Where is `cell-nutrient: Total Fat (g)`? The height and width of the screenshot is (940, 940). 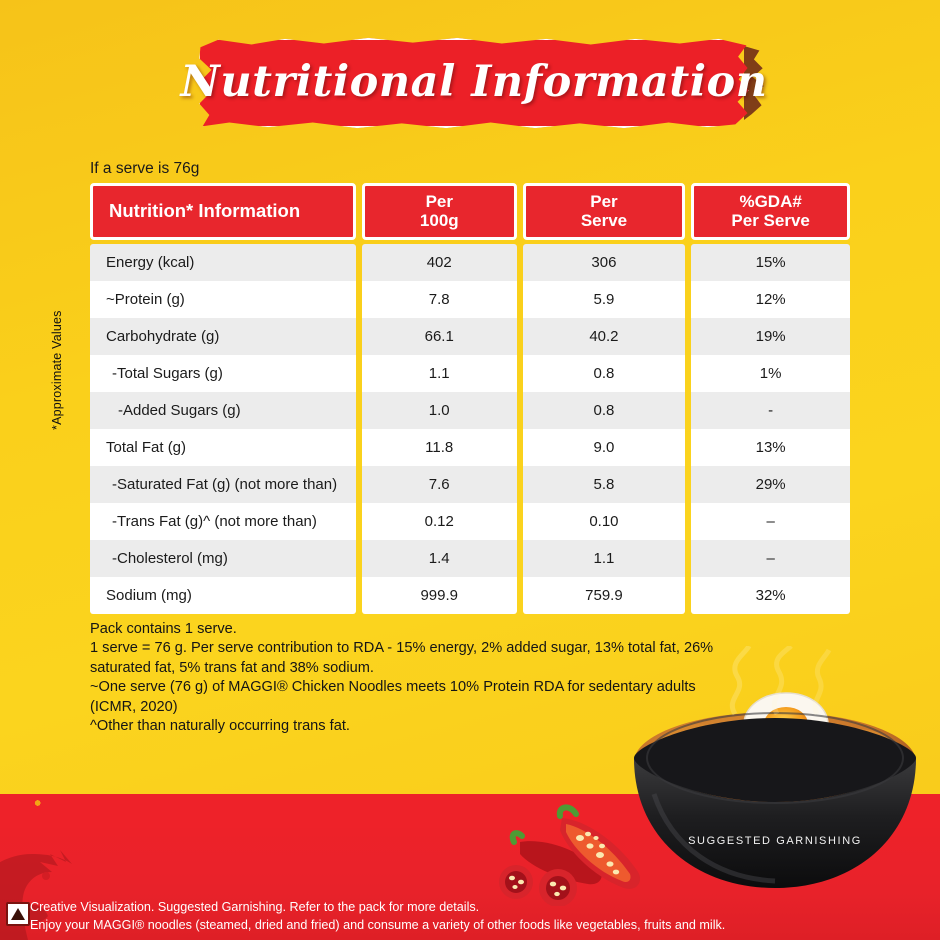 cell-nutrient: Total Fat (g) is located at coordinates (223, 447).